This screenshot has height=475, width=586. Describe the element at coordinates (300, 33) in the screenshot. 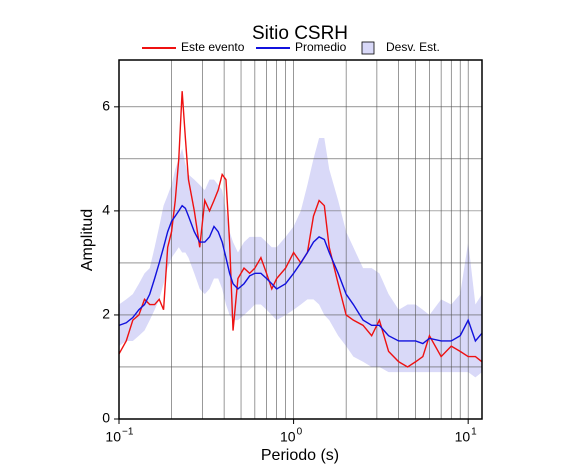

I see `chart-title: Sitio CSRH` at that location.